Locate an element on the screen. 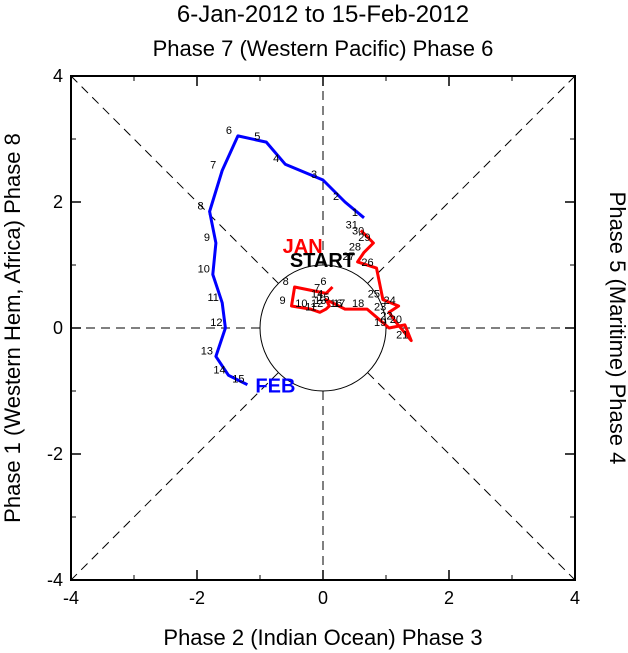 This screenshot has height=653, width=628. day-label-feb-14: 14 is located at coordinates (219, 370).